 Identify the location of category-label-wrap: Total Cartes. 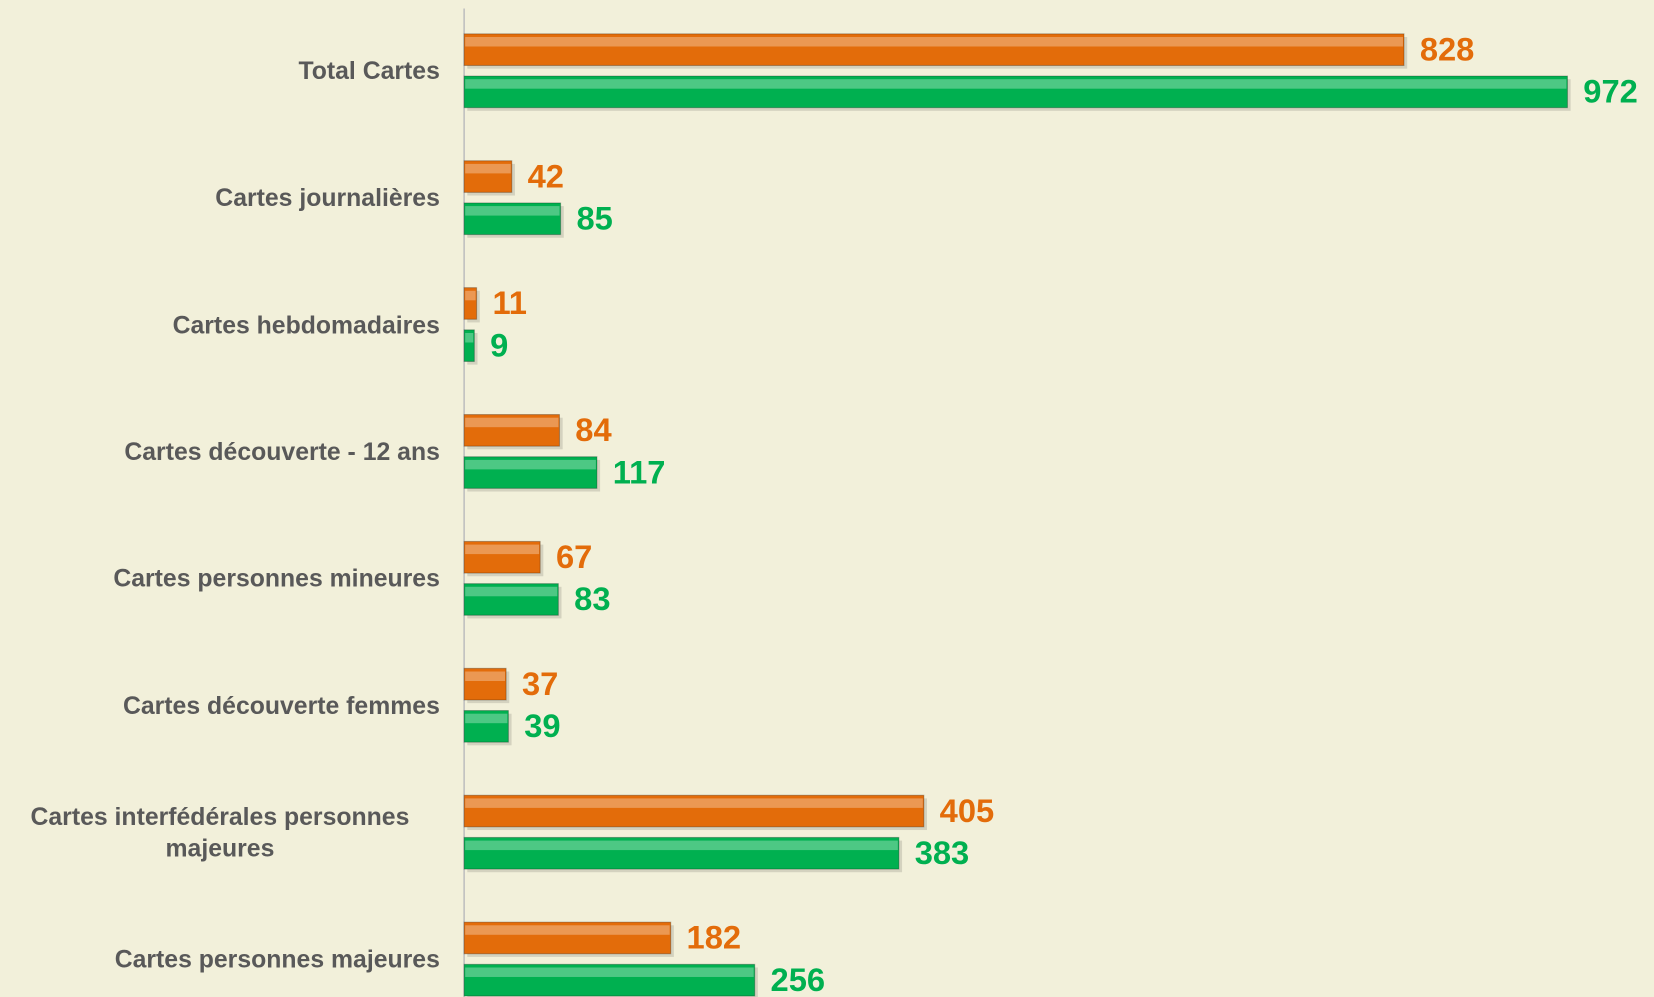
(220, 71).